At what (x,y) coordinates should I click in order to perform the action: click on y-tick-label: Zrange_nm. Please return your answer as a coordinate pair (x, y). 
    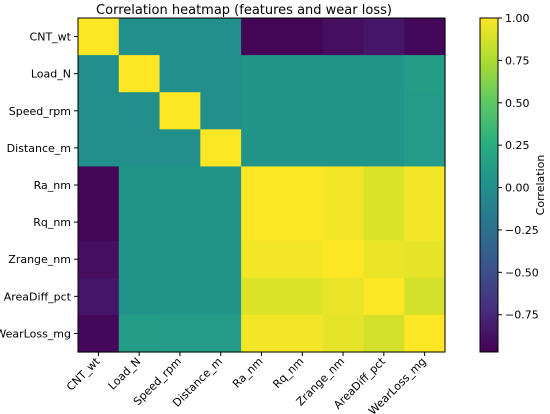
    Looking at the image, I should click on (39, 259).